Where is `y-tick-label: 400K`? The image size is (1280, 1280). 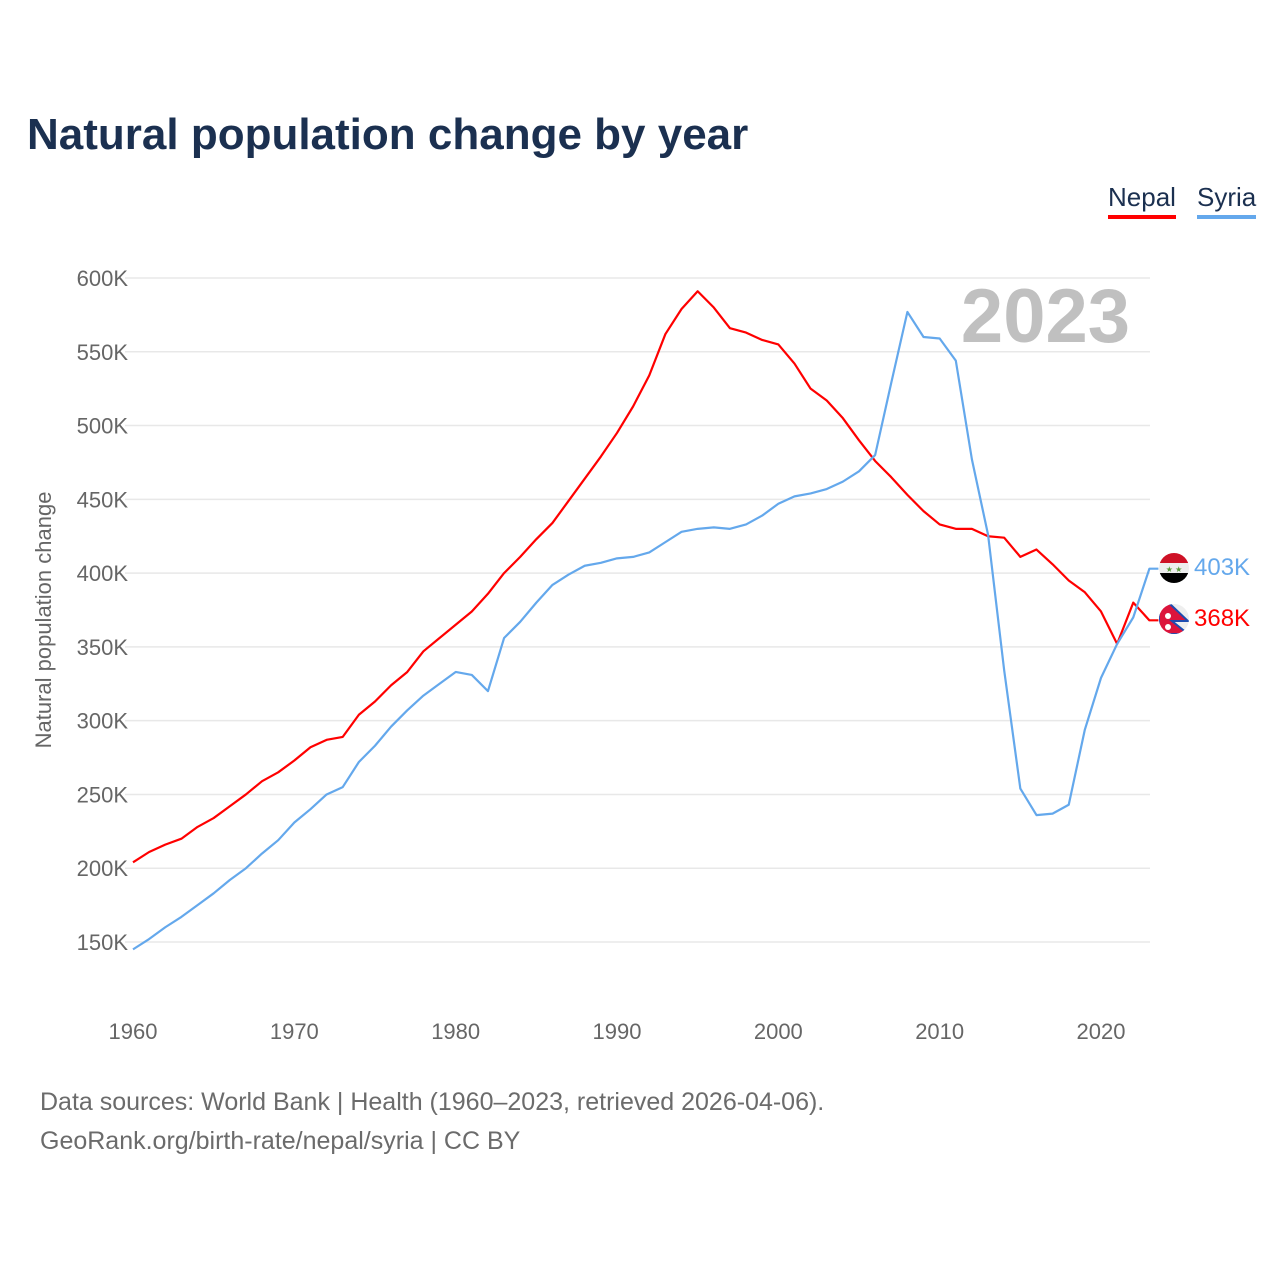
y-tick-label: 400K is located at coordinates (103, 573).